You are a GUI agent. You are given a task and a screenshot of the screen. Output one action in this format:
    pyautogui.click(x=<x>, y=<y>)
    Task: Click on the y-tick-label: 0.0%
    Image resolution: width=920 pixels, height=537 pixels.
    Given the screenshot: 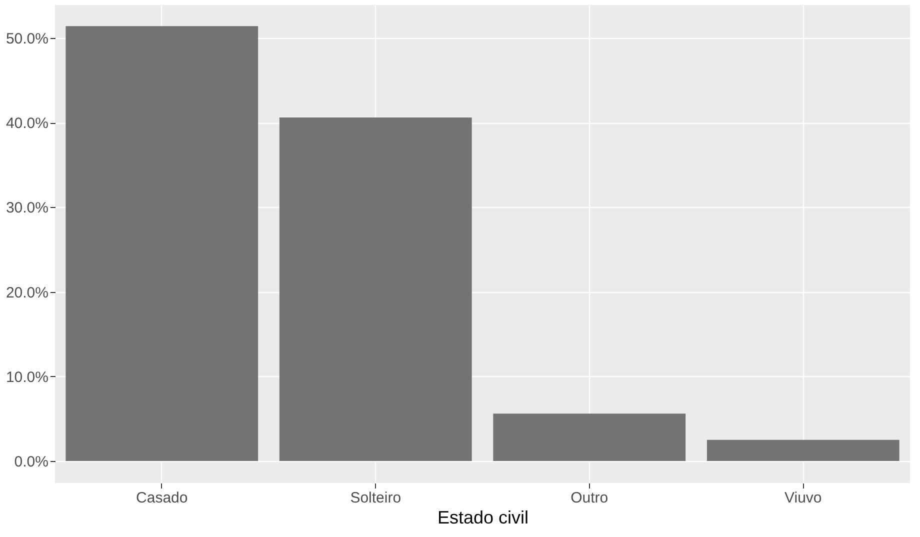 What is the action you would take?
    pyautogui.click(x=31, y=462)
    